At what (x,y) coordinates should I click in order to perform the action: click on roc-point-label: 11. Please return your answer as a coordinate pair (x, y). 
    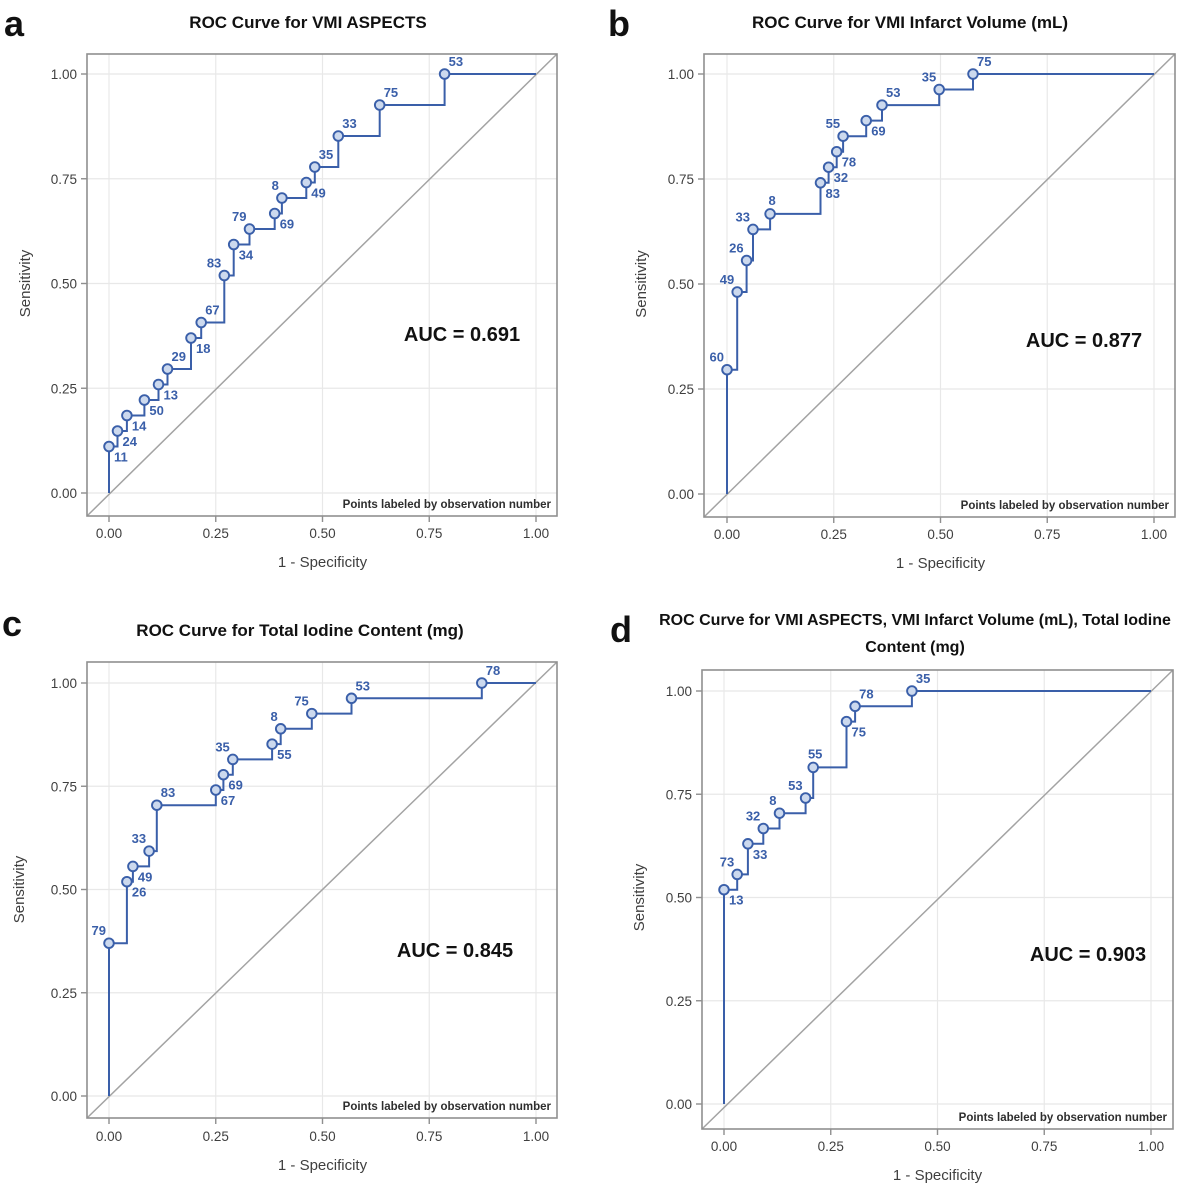
    Looking at the image, I should click on (121, 457).